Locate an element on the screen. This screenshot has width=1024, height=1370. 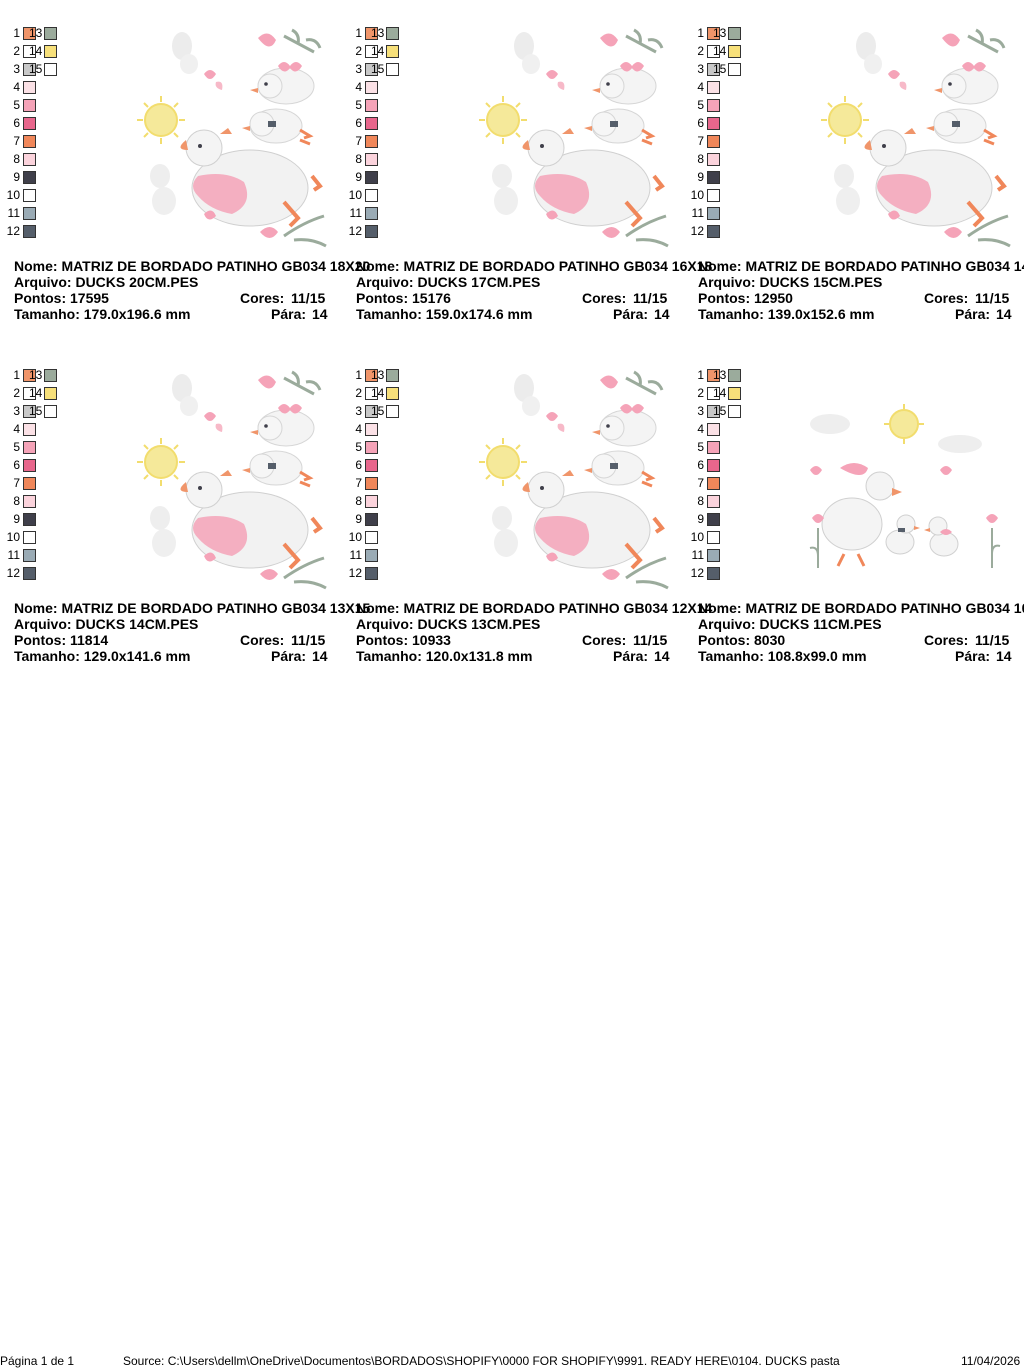
color-number: 10 is located at coordinates (13, 537).